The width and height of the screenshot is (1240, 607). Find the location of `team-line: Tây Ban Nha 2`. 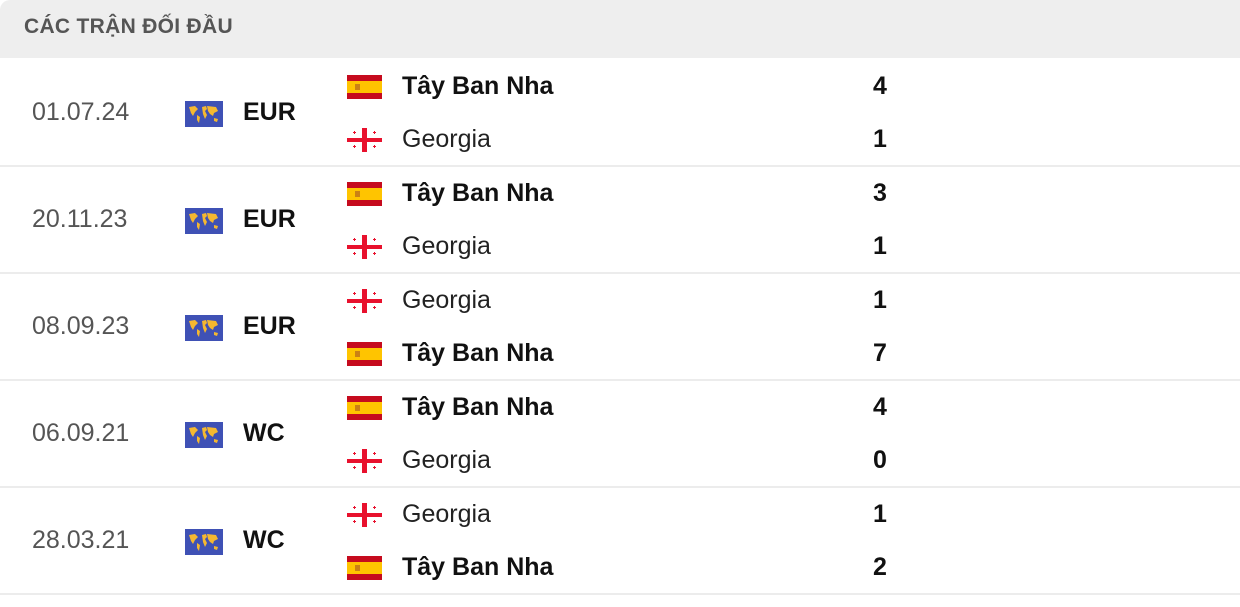

team-line: Tây Ban Nha 2 is located at coordinates (777, 568).